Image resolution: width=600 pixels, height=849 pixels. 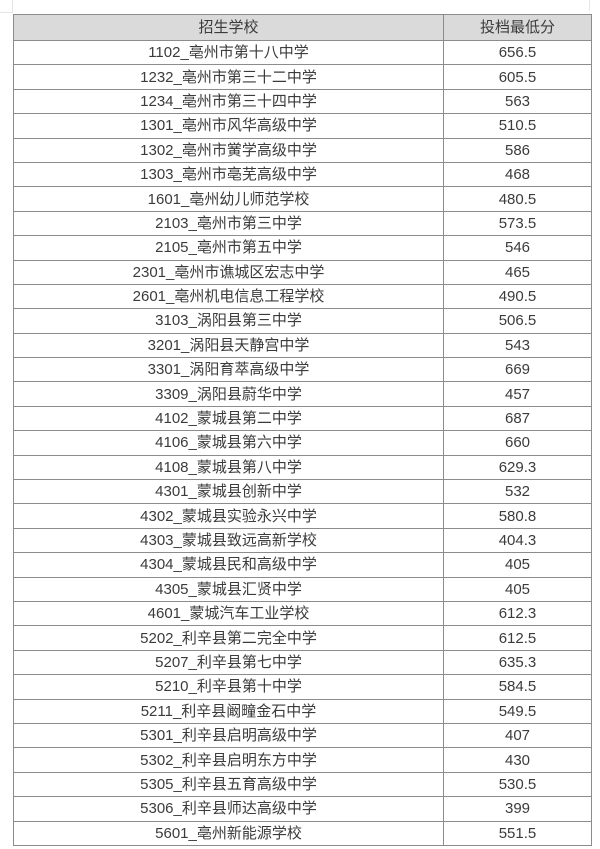 What do you see at coordinates (228, 687) in the screenshot?
I see `school-cell: 5210_利辛县第十中学` at bounding box center [228, 687].